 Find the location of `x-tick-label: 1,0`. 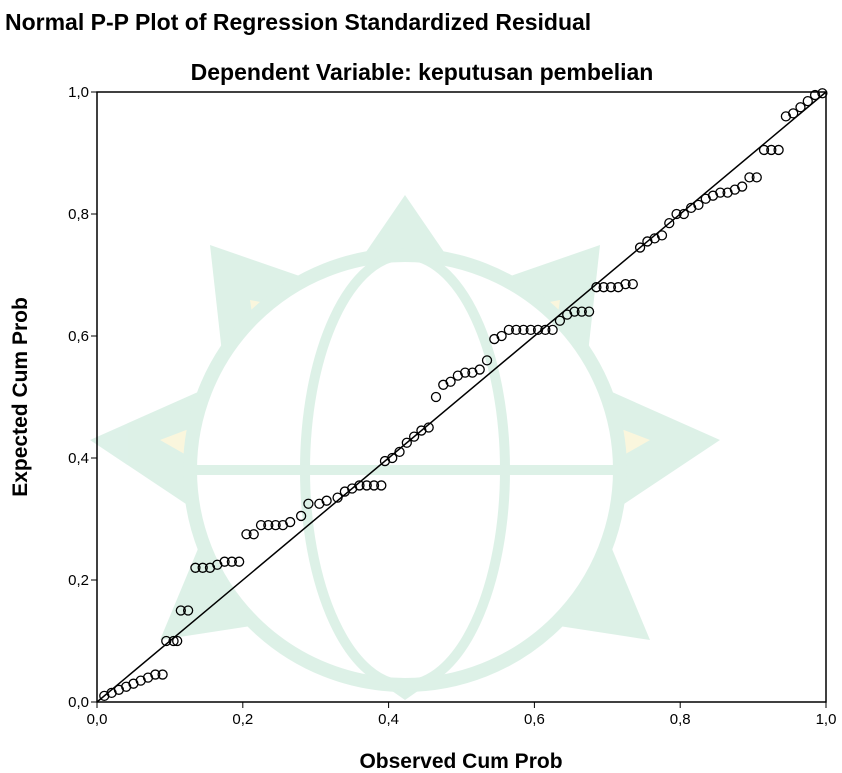

x-tick-label: 1,0 is located at coordinates (826, 719).